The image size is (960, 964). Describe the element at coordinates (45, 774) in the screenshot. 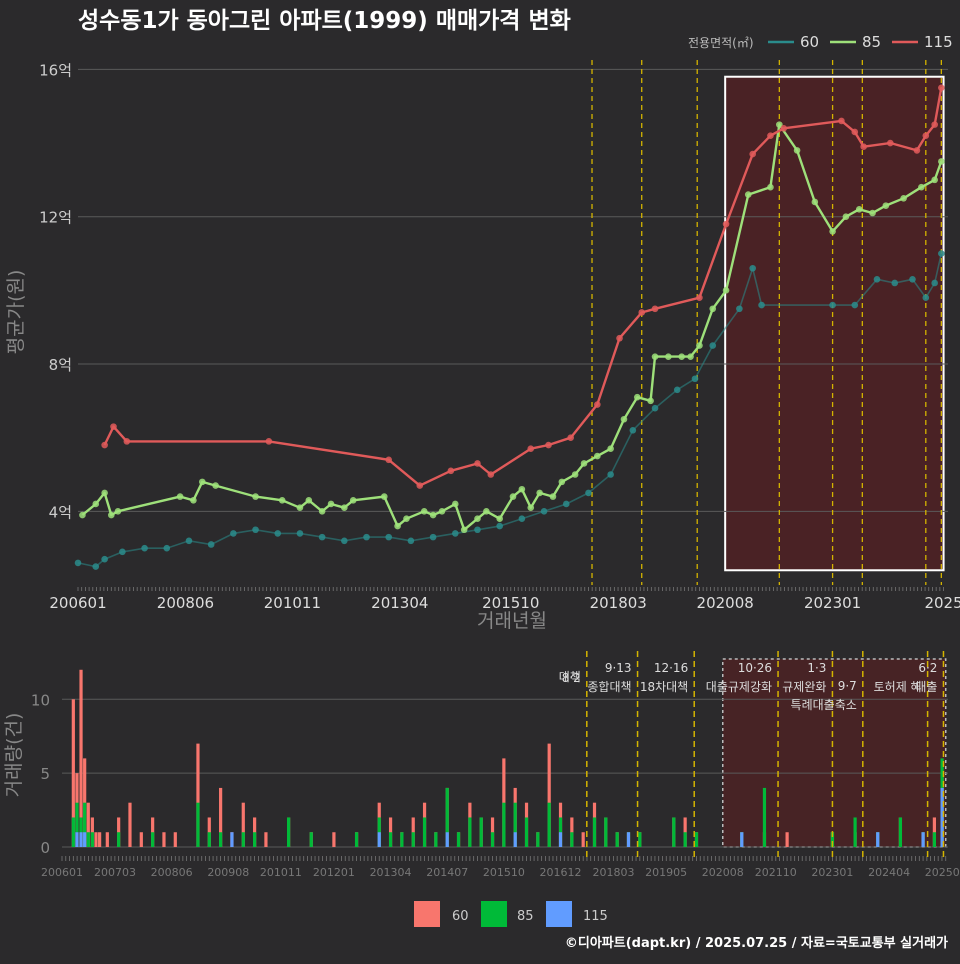

I see `bottom-y-tick-label: 5` at that location.